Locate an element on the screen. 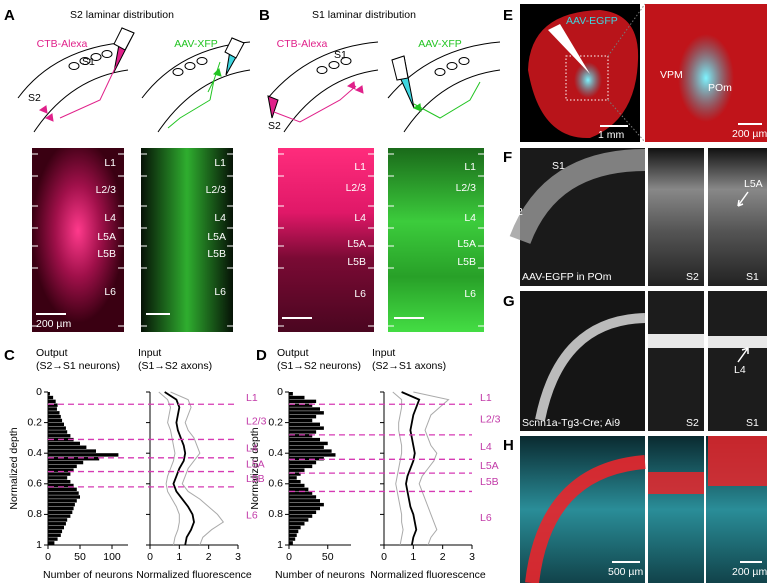 This screenshot has width=767, height=583. scale-label: 200 µm is located at coordinates (749, 134).